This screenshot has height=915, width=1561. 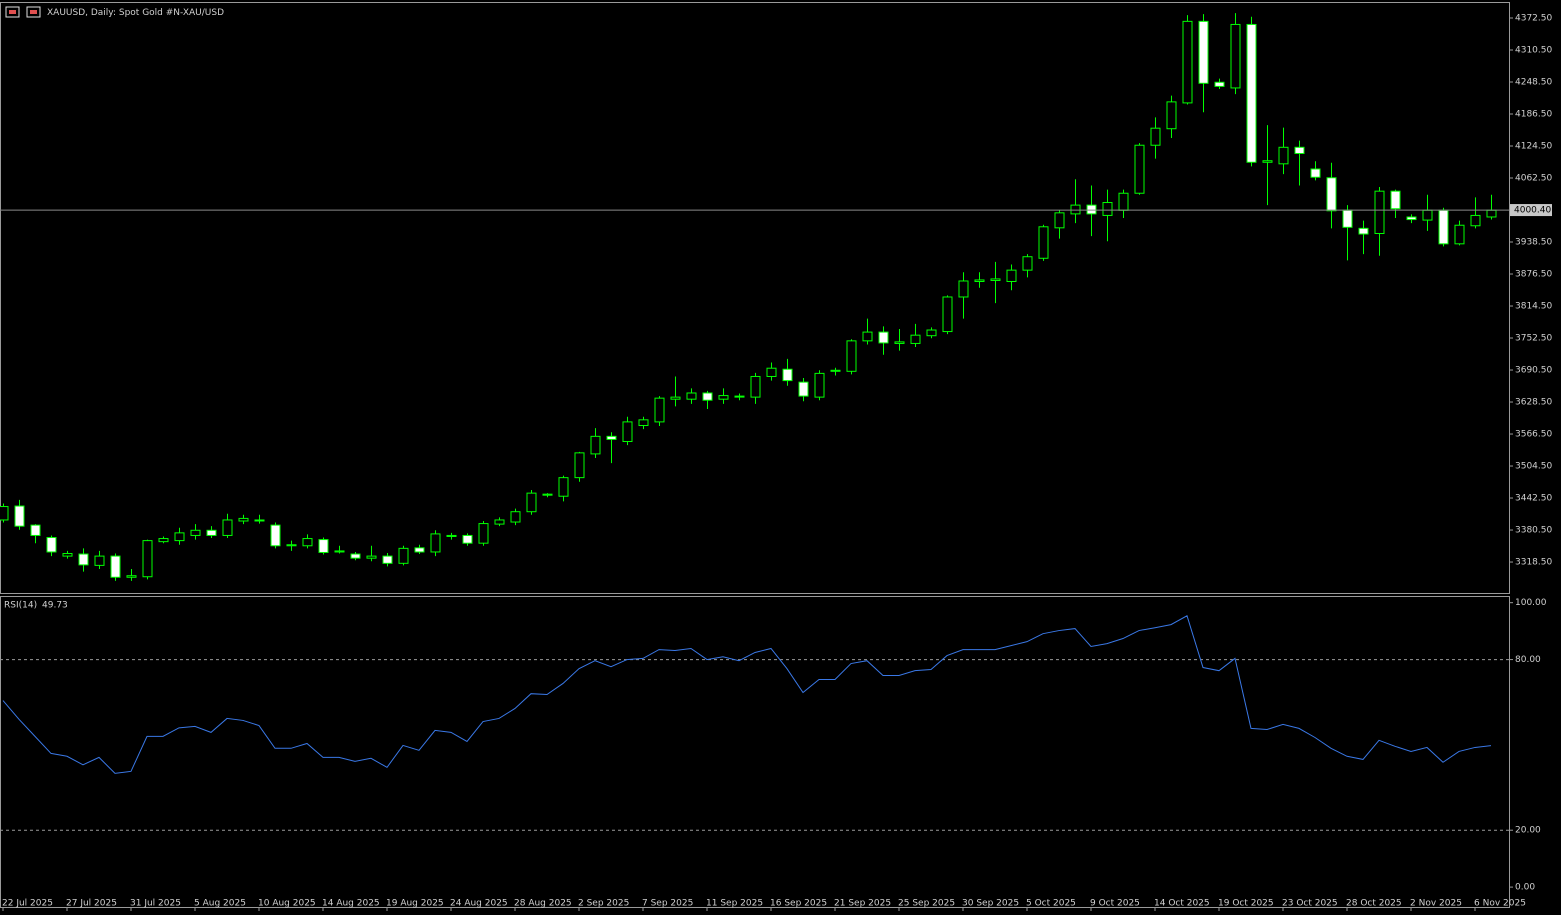 I want to click on x-tick-label: 24 Aug 2025, so click(x=479, y=904).